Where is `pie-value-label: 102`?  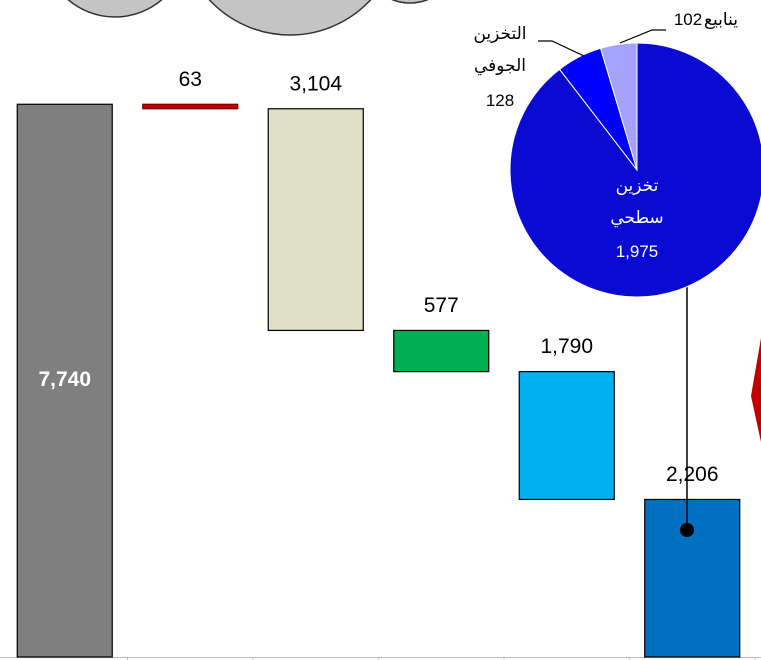
pie-value-label: 102 is located at coordinates (688, 19).